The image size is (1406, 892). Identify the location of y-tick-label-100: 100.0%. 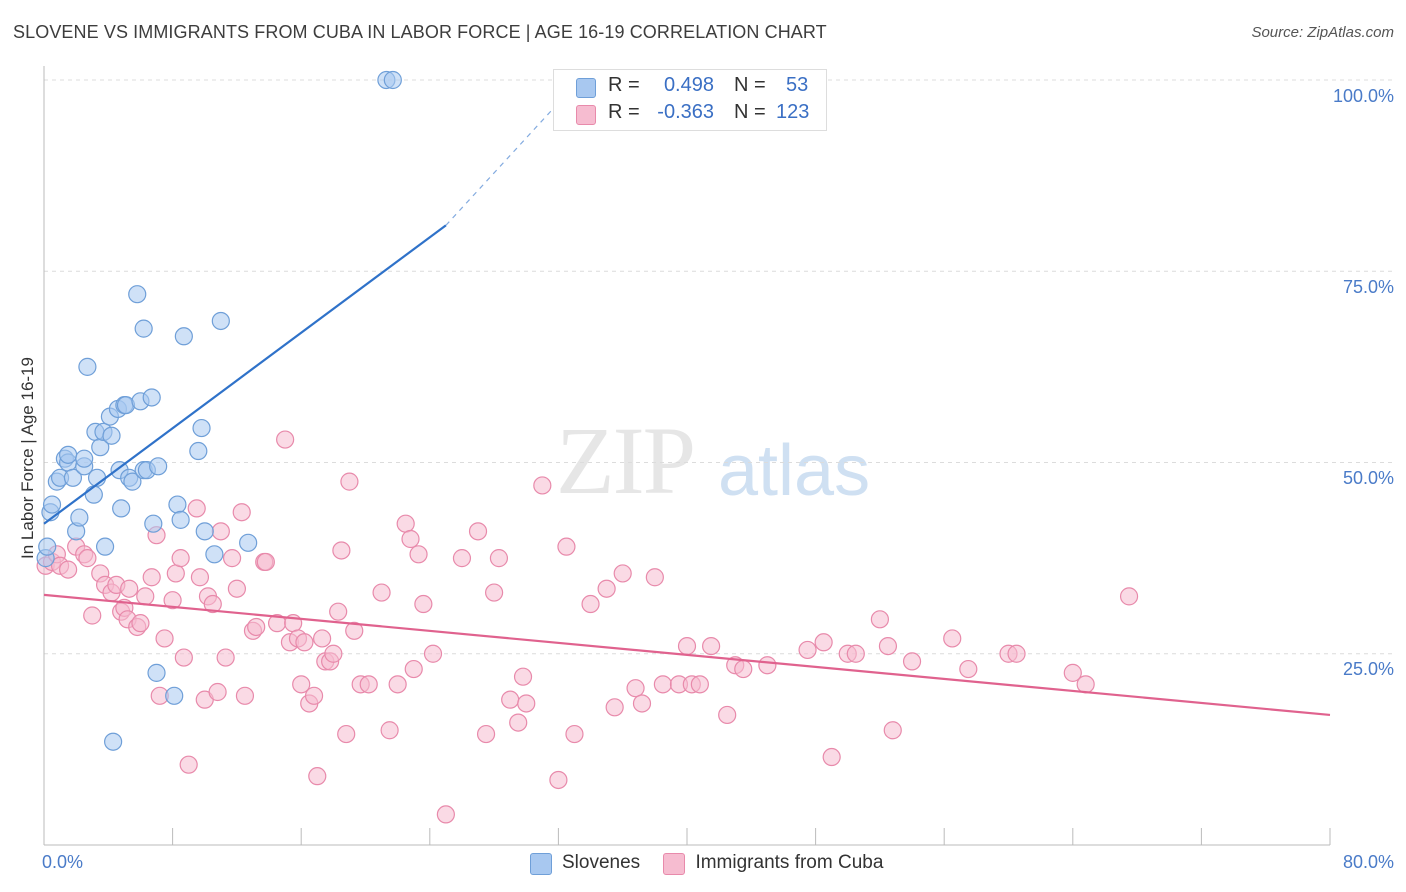
(1363, 96).